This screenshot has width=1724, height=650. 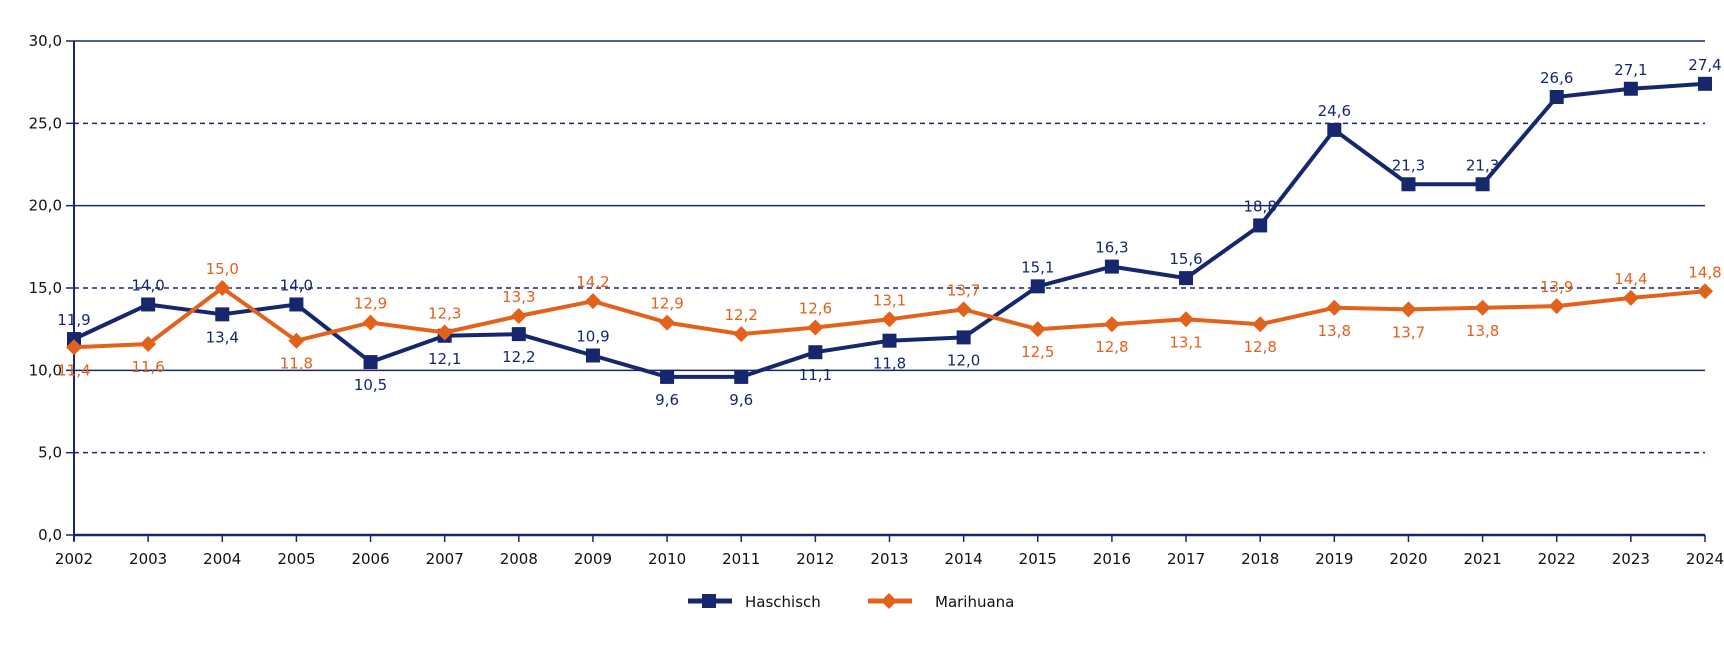 I want to click on data-label-marihuana: 12,2, so click(x=741, y=315).